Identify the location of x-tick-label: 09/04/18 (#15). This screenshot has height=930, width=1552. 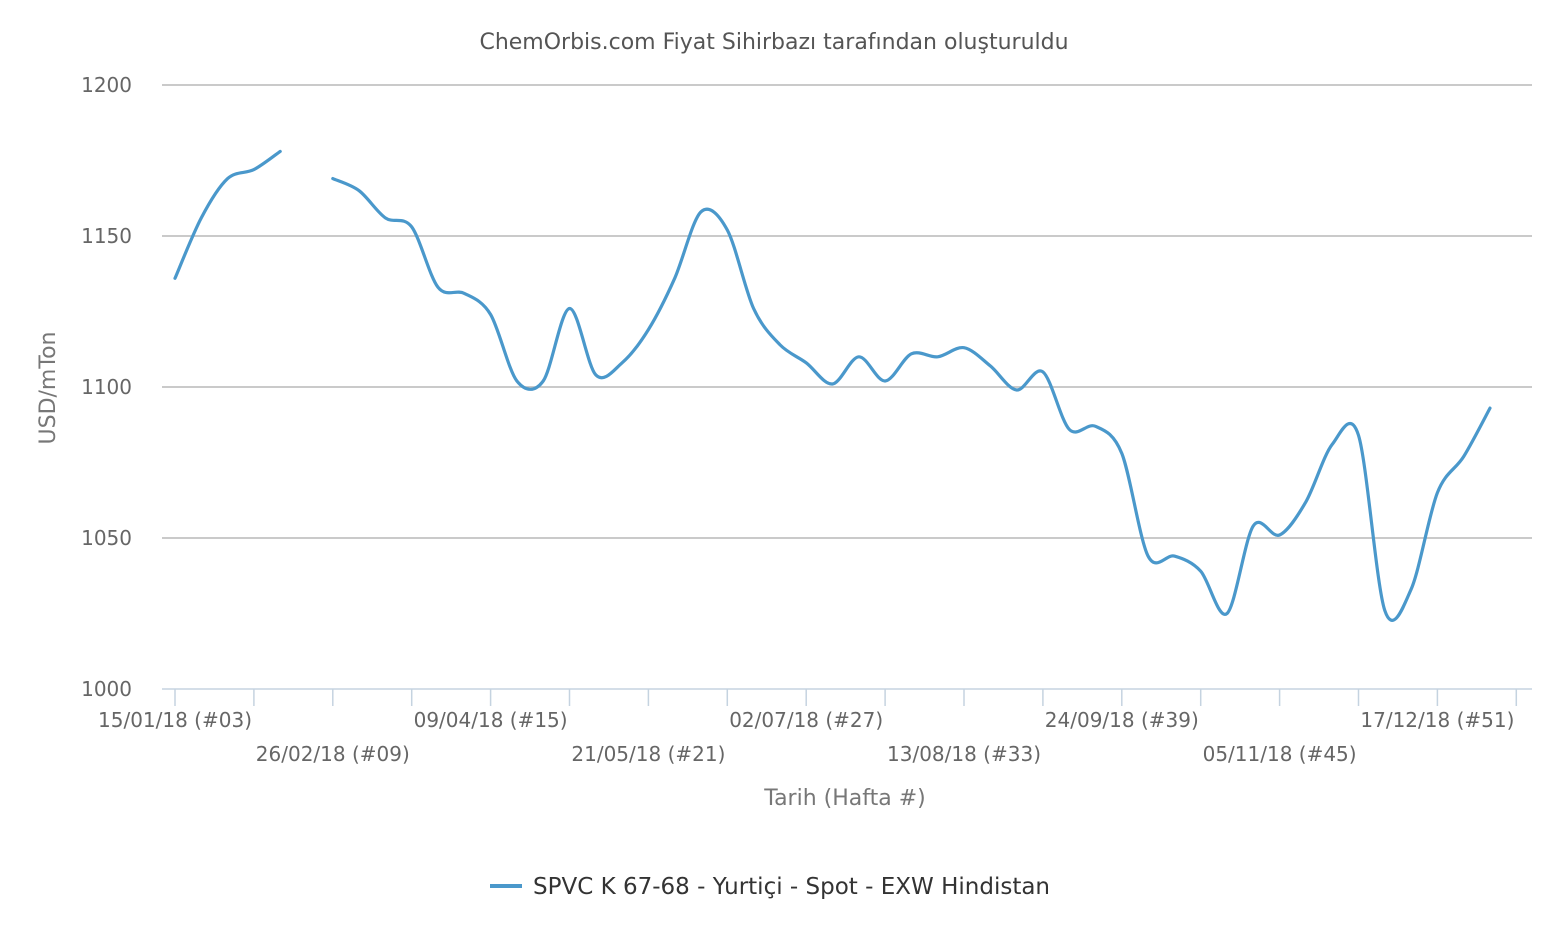
(491, 720).